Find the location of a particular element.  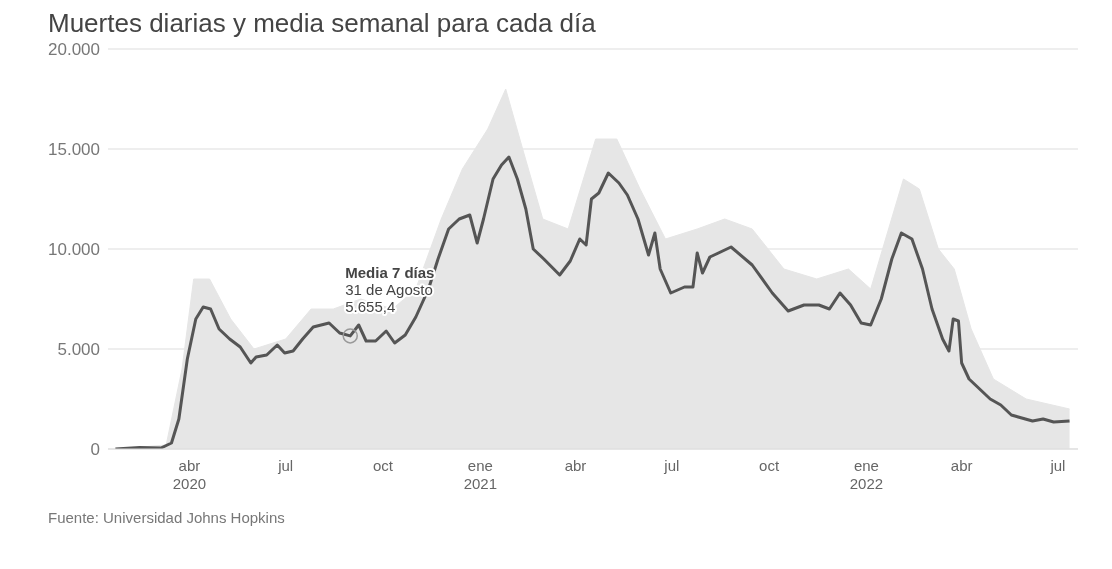

x-tick-label: abr 2020 is located at coordinates (189, 474).